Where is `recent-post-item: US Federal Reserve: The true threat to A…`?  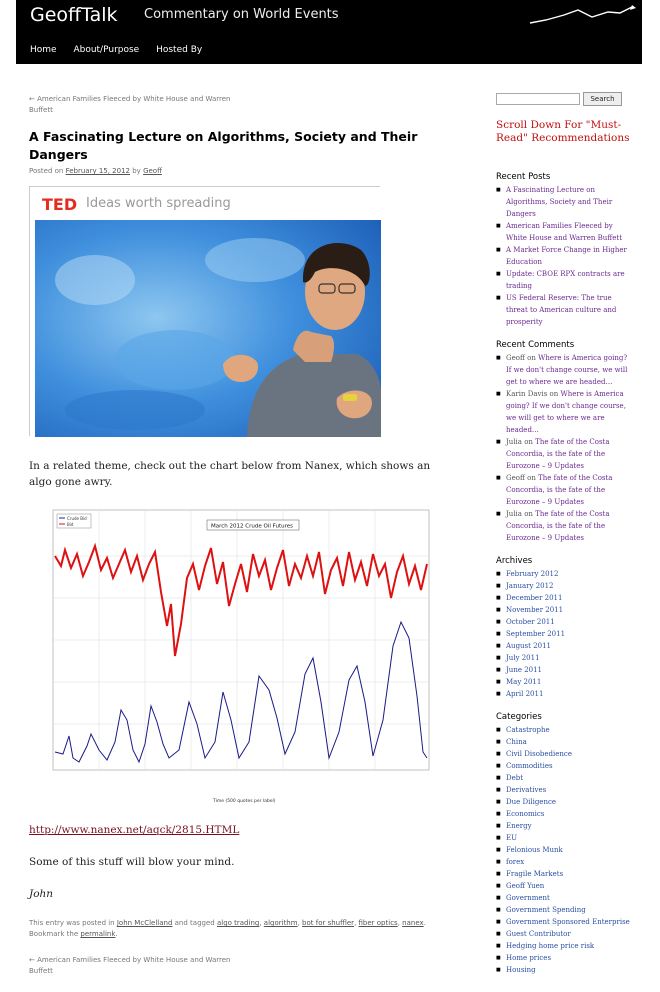
recent-post-item: US Federal Reserve: The true threat to A… is located at coordinates (563, 310).